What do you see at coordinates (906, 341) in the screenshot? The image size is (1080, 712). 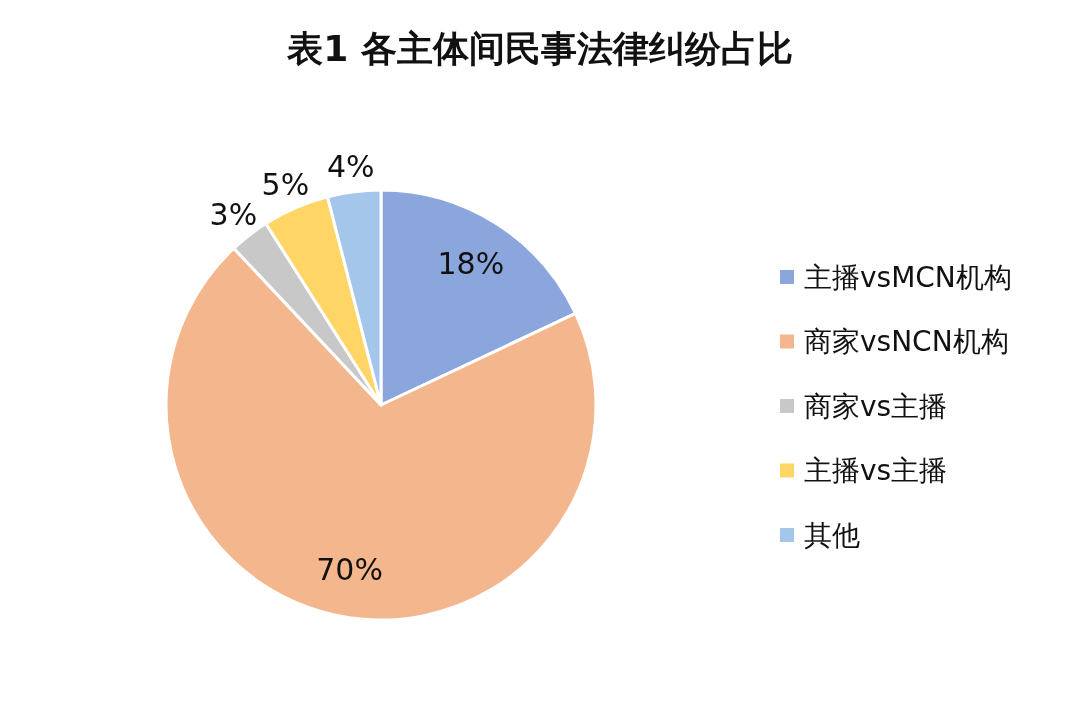 I see `legend-label: 商家vsNCN机构` at bounding box center [906, 341].